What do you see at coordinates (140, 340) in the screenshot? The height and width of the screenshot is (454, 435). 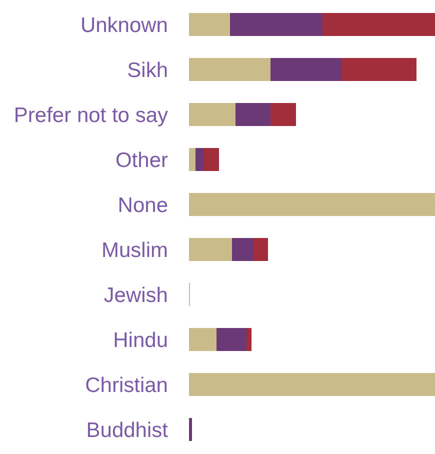 I see `y-tick-label: Hindu` at bounding box center [140, 340].